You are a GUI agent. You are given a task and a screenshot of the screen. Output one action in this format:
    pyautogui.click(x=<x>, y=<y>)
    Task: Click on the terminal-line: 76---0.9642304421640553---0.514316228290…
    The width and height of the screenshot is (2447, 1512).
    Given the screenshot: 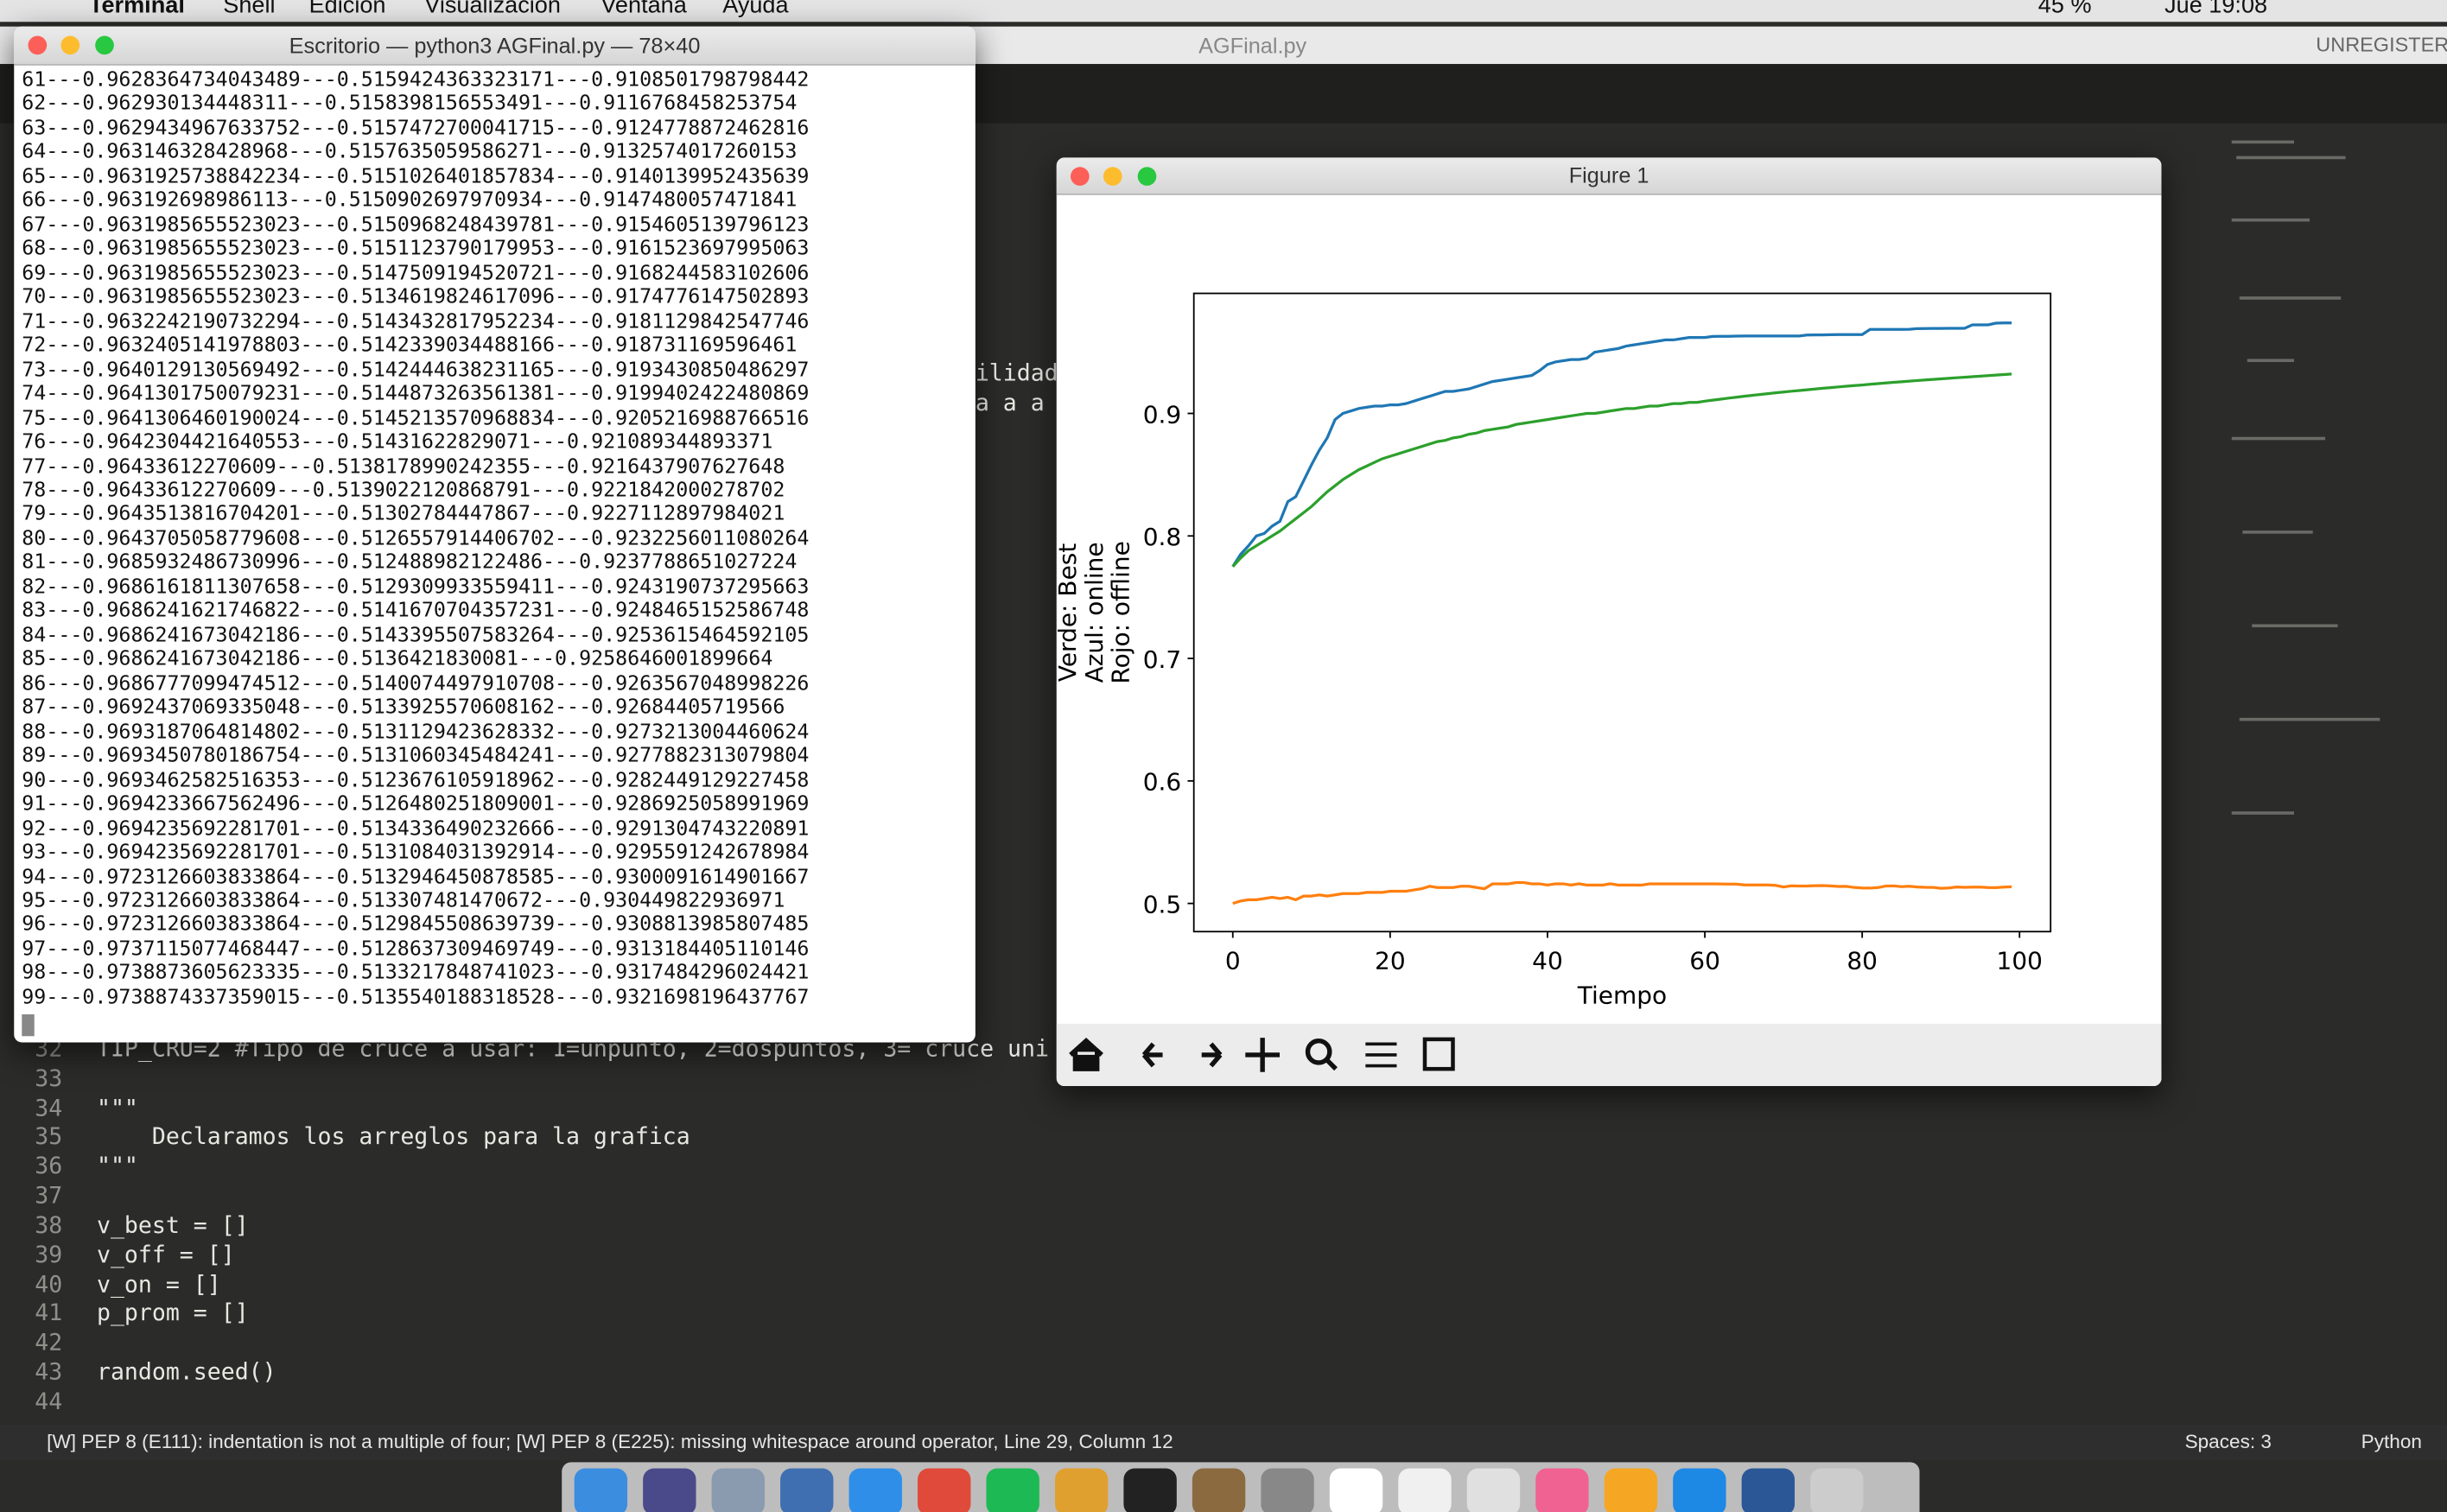 What is the action you would take?
    pyautogui.click(x=398, y=442)
    